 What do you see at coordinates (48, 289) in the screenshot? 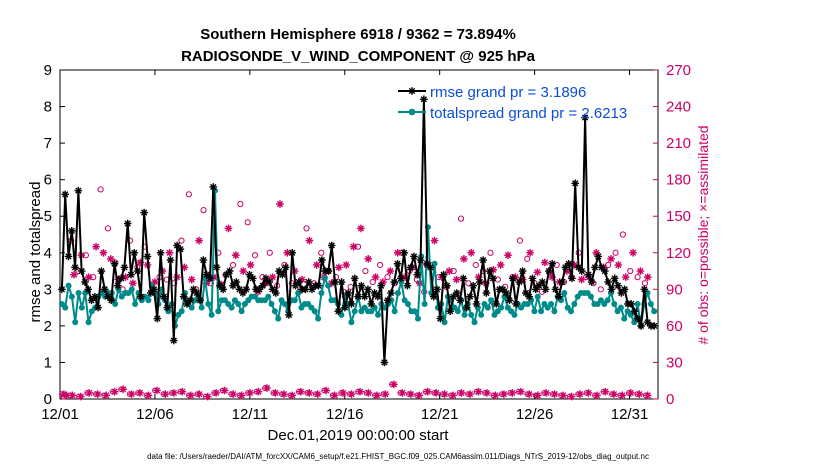
I see `y-tick-label: 3` at bounding box center [48, 289].